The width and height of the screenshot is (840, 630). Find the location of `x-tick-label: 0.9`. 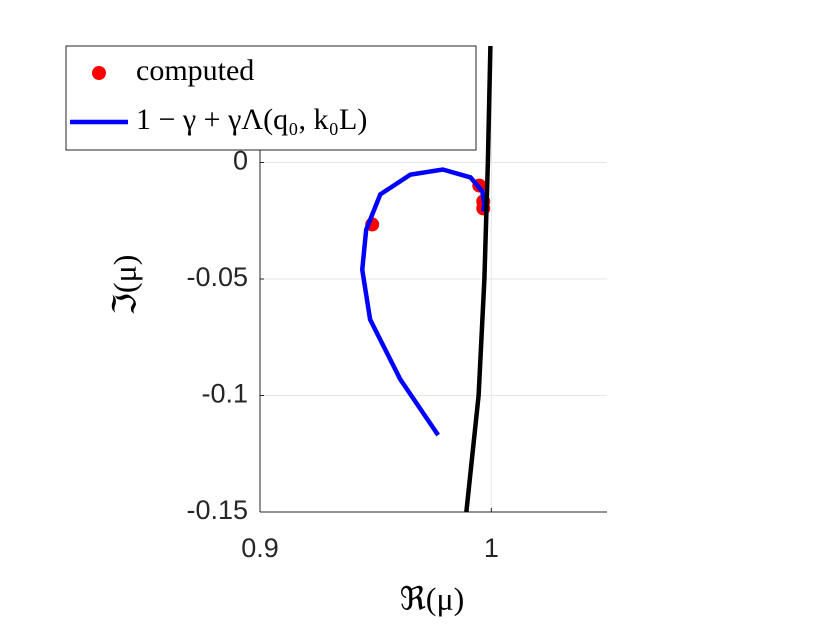

x-tick-label: 0.9 is located at coordinates (260, 548).